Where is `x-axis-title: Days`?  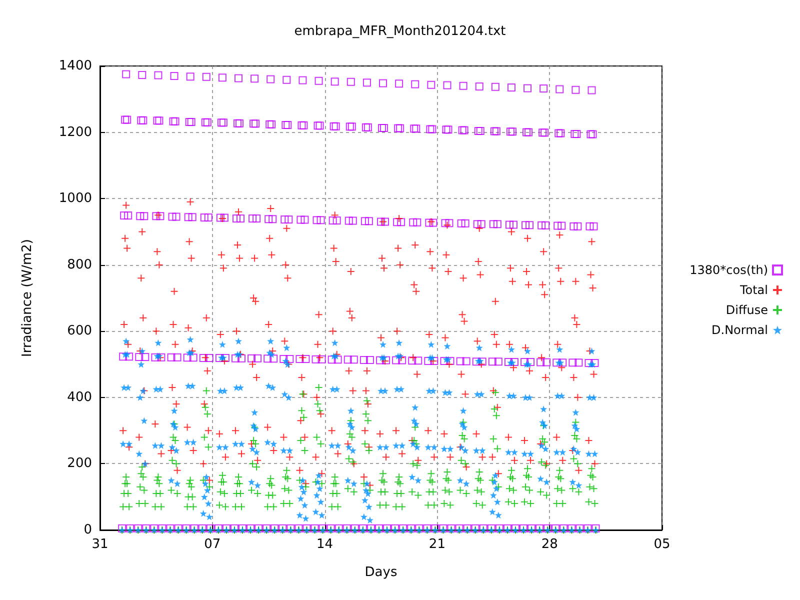 x-axis-title: Days is located at coordinates (381, 572).